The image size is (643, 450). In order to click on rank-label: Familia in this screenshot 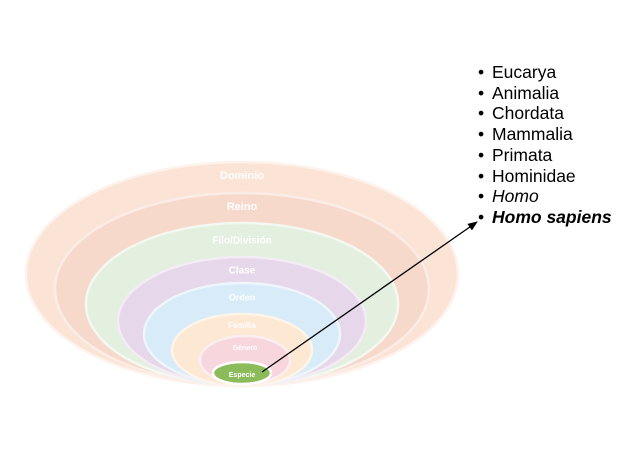, I will do `click(242, 325)`.